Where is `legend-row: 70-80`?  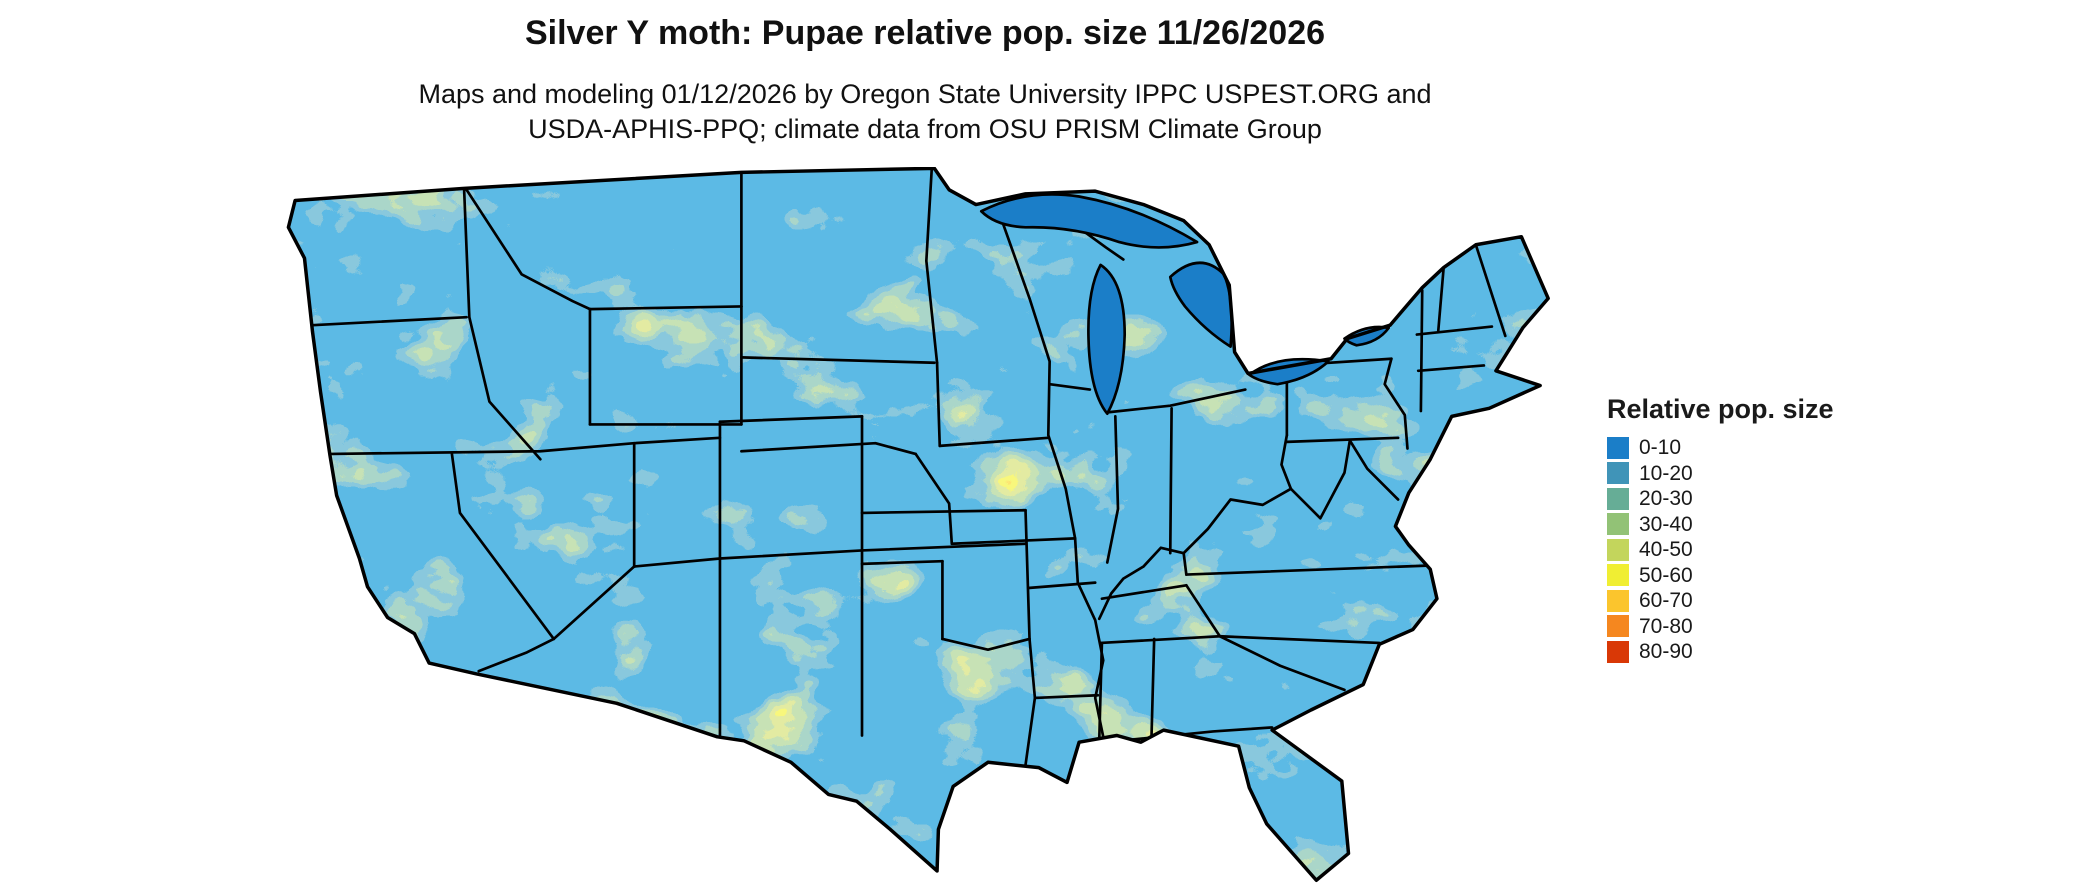
legend-row: 70-80 is located at coordinates (1720, 627).